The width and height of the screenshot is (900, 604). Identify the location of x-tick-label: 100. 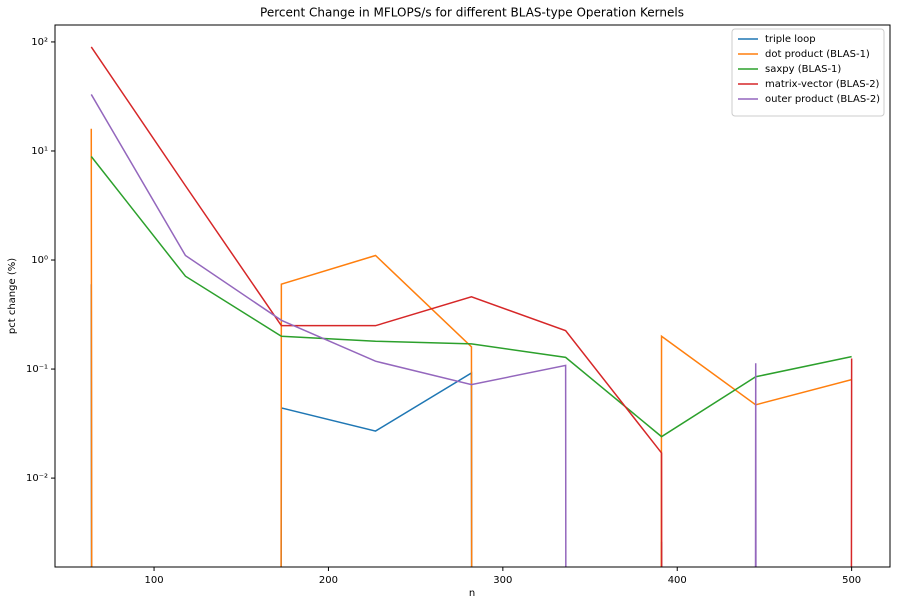
(154, 580).